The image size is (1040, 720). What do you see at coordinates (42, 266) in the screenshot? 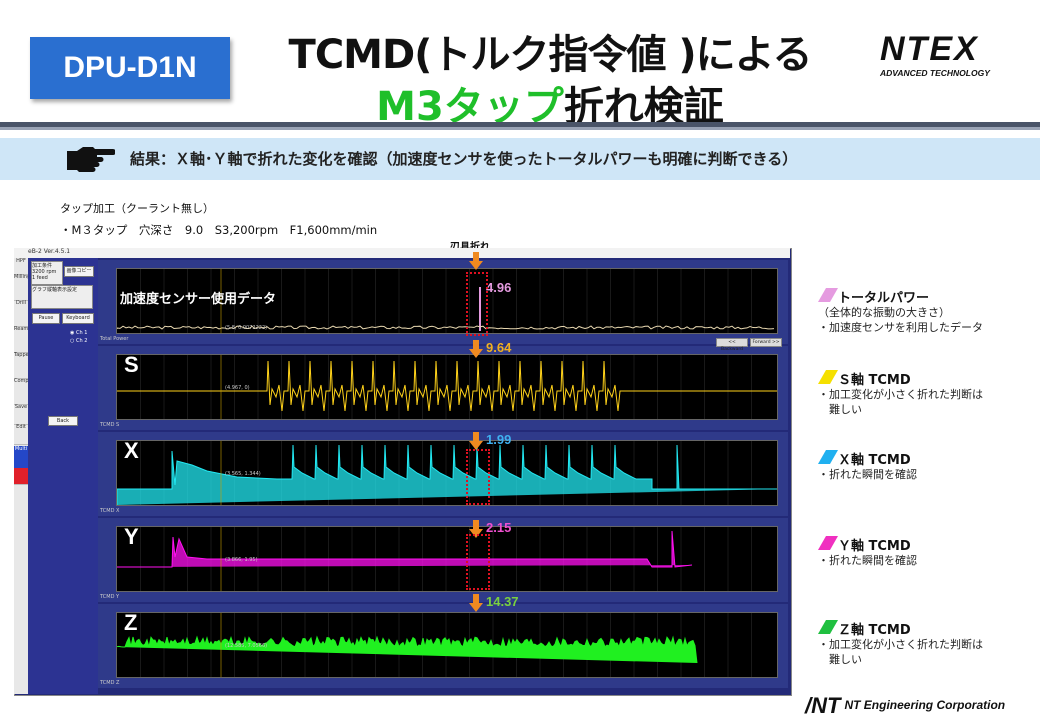
I see `condition-title: 加工条件` at bounding box center [42, 266].